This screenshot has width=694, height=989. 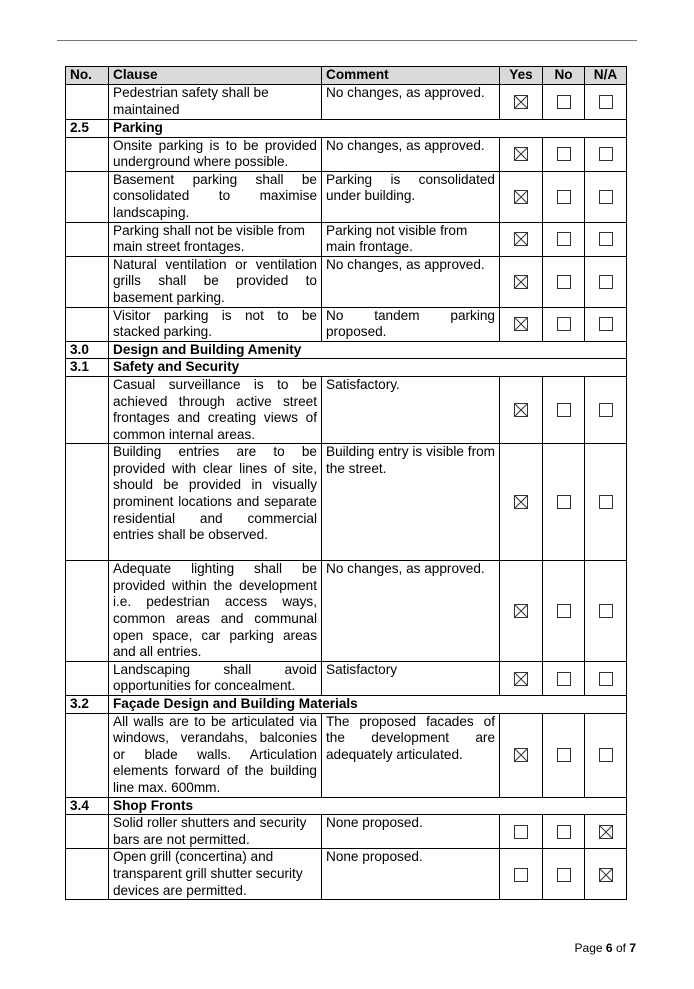 What do you see at coordinates (346, 704) in the screenshot?
I see `section-row: 3.2 Façade Design and Building Materials` at bounding box center [346, 704].